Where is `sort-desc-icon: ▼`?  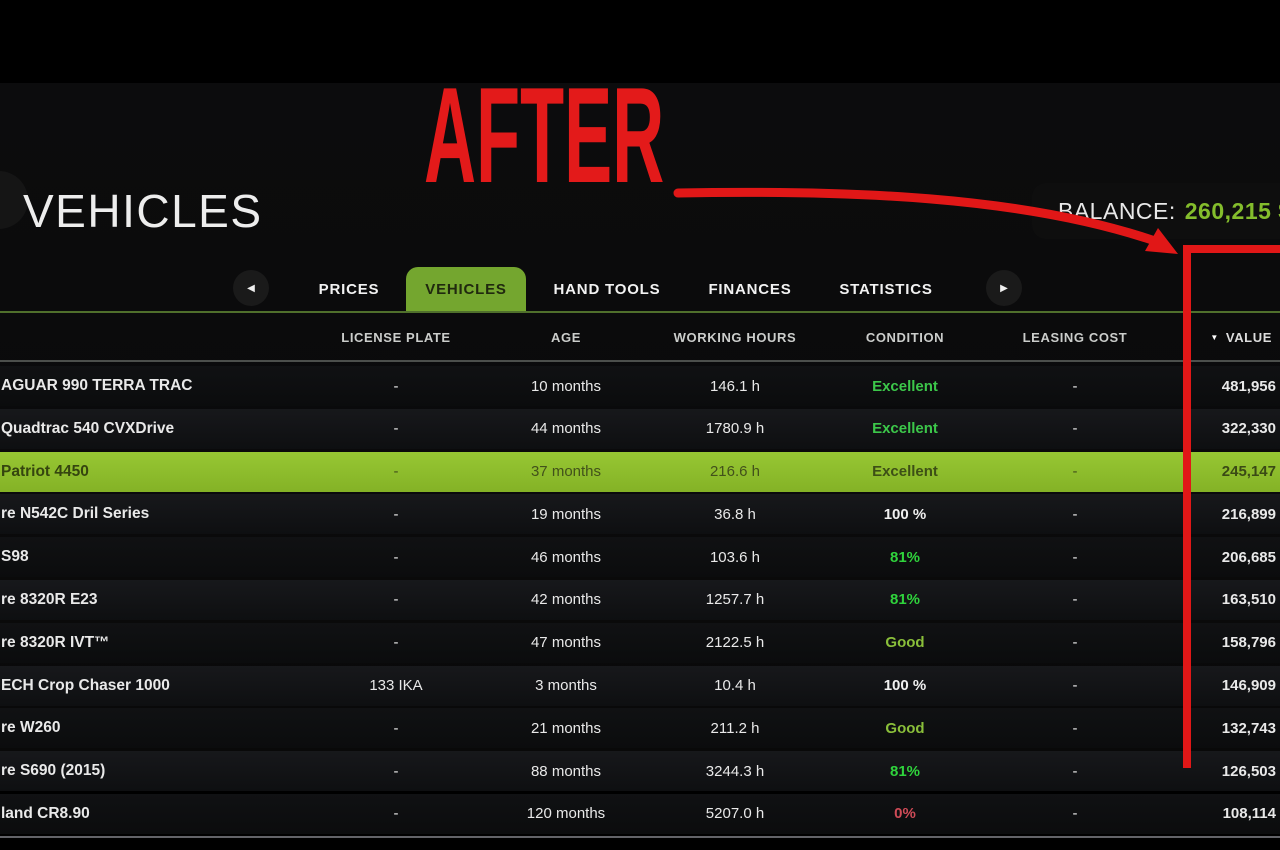 sort-desc-icon: ▼ is located at coordinates (1214, 337).